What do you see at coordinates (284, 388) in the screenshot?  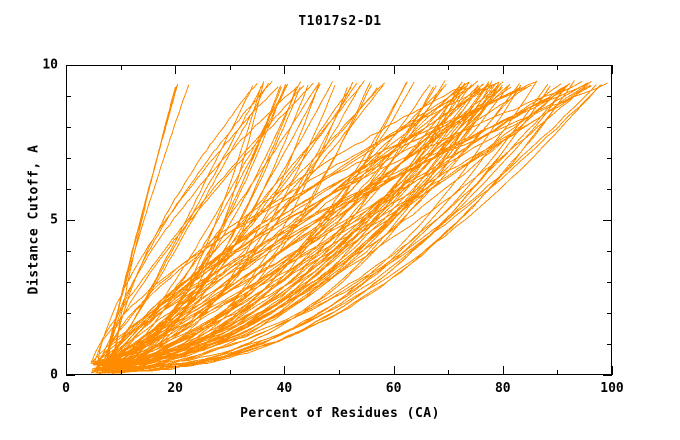 I see `x-tick-label: 40` at bounding box center [284, 388].